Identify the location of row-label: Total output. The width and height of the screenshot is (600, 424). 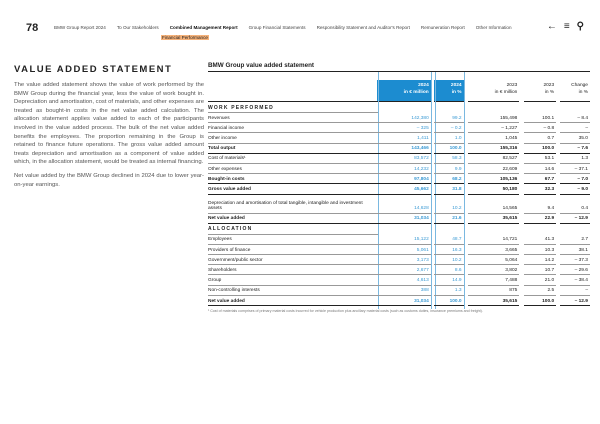
(293, 149).